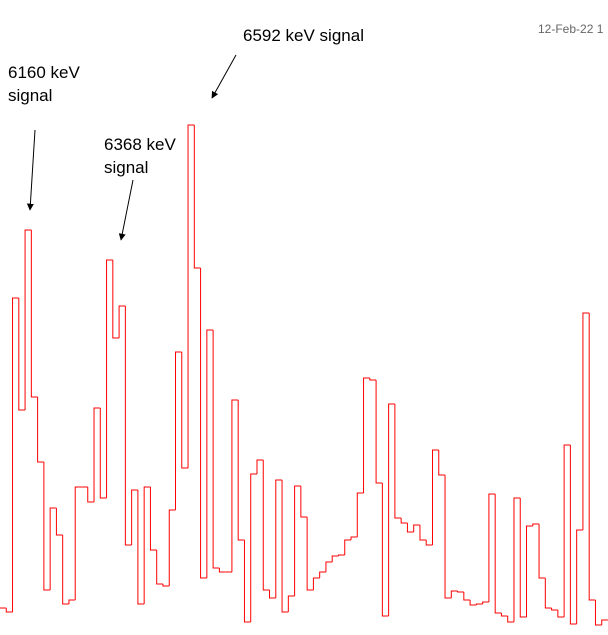  What do you see at coordinates (44, 72) in the screenshot?
I see `annotation: 6160 keV` at bounding box center [44, 72].